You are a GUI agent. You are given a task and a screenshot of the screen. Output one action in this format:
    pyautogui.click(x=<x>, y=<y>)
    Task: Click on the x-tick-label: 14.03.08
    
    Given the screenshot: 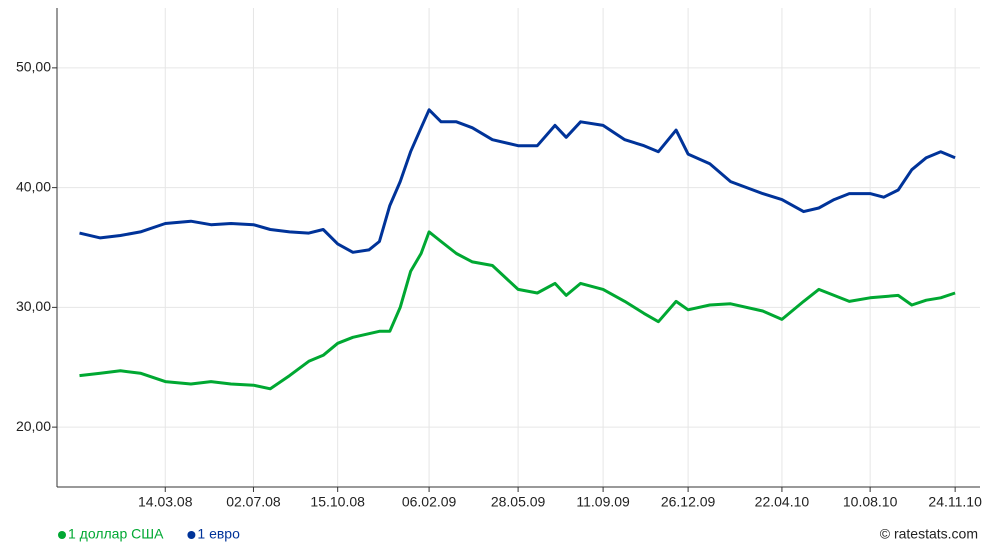 What is the action you would take?
    pyautogui.click(x=165, y=502)
    